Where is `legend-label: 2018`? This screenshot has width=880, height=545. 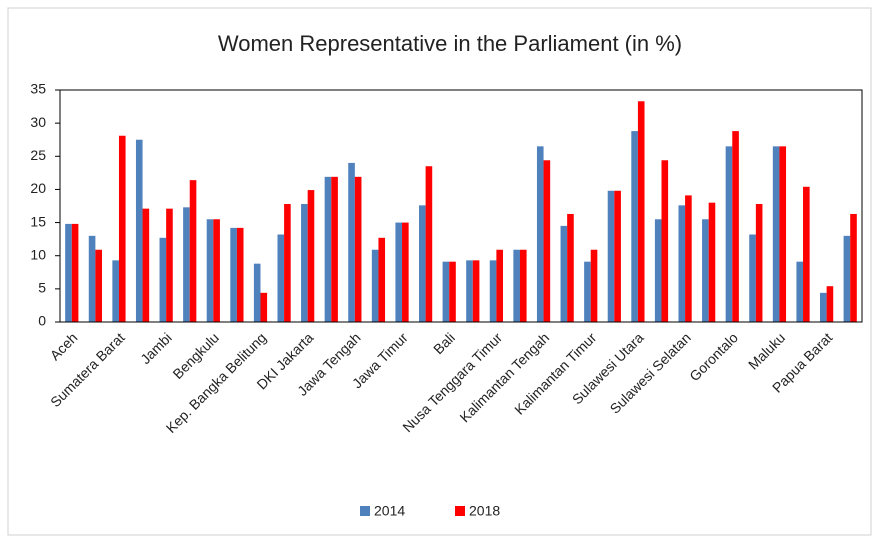 legend-label: 2018 is located at coordinates (484, 511).